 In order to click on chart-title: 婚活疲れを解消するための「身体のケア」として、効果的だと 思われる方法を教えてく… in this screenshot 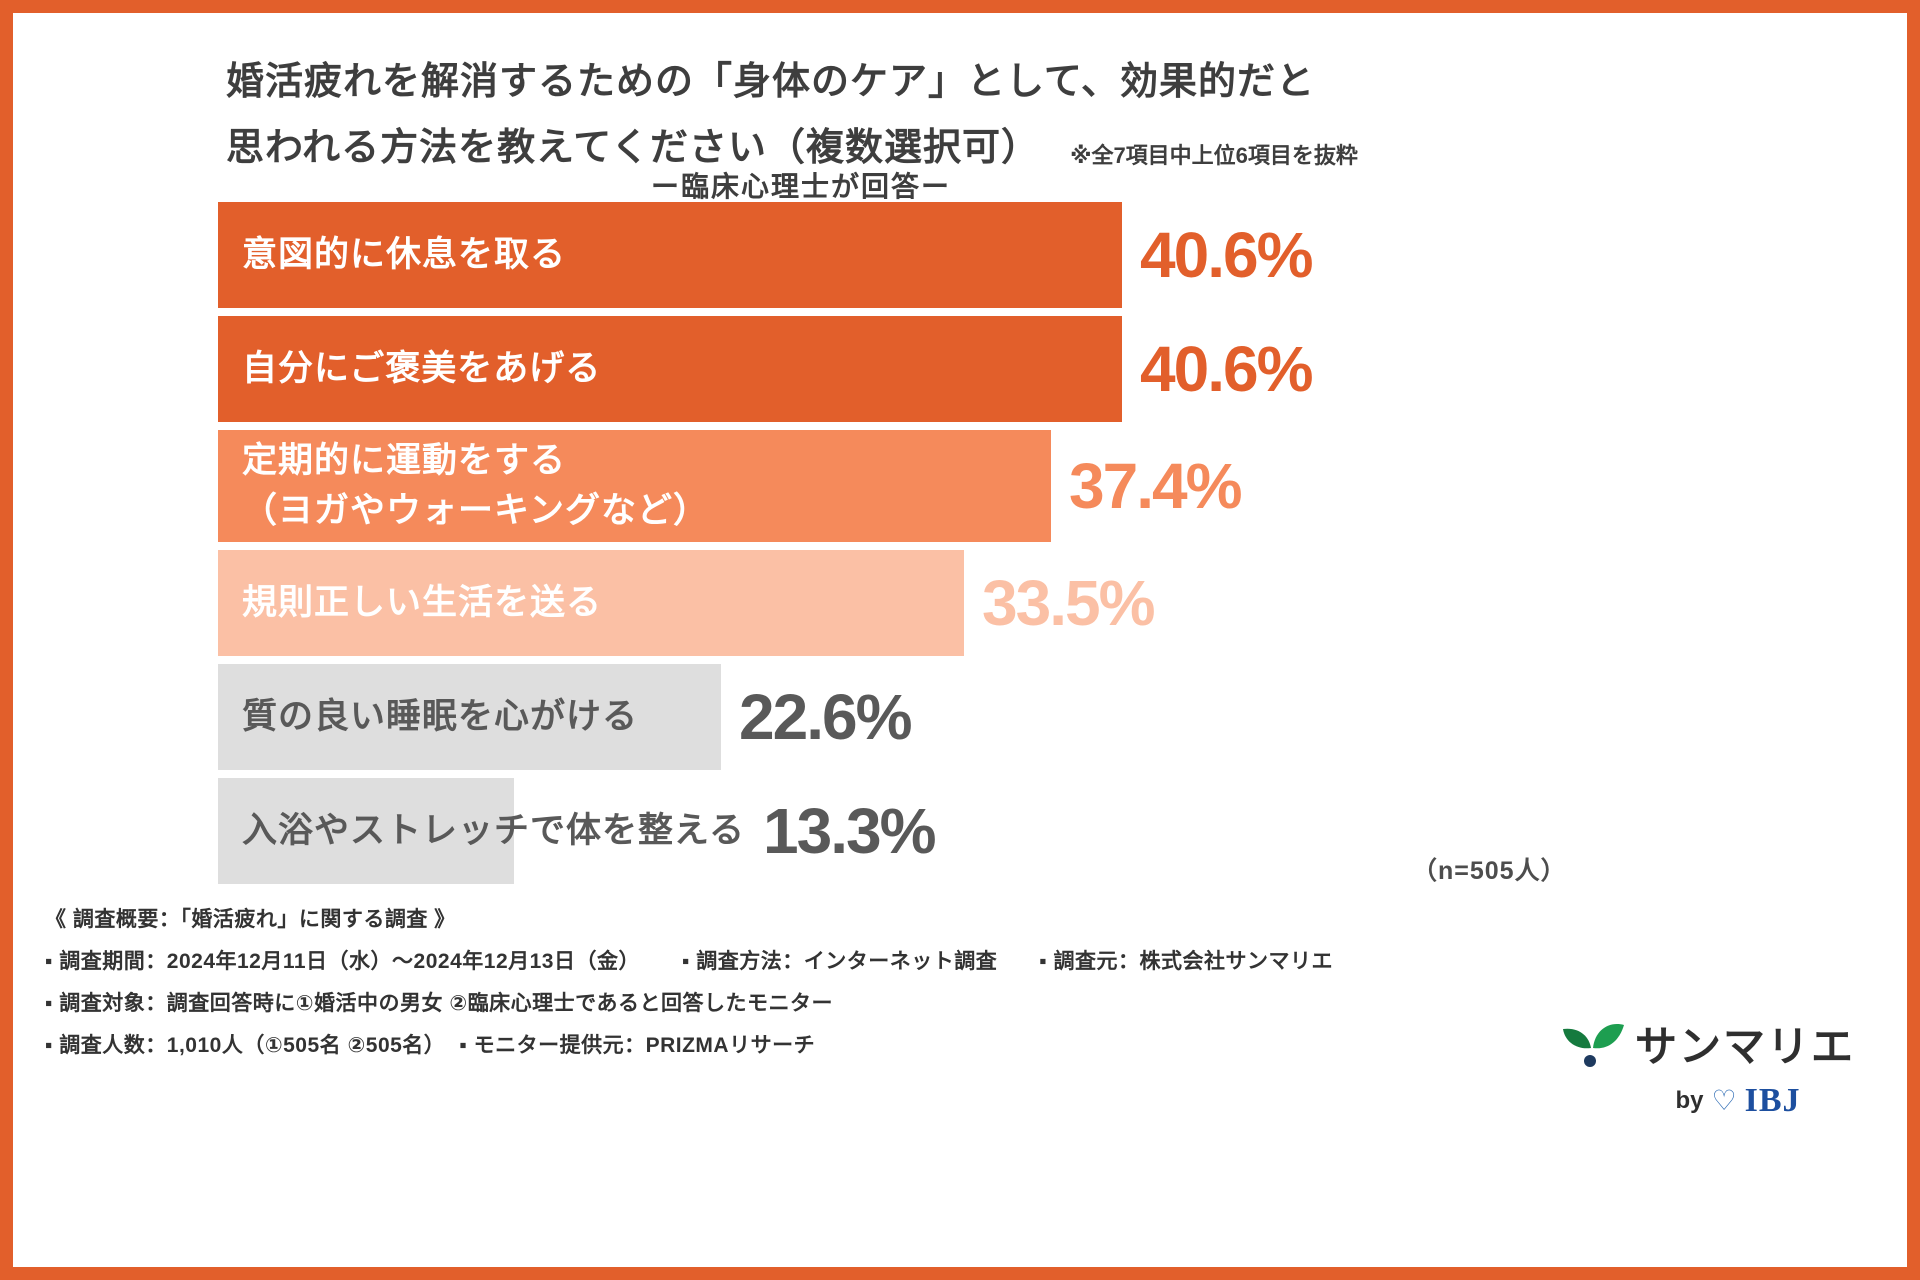, I will do `click(792, 115)`.